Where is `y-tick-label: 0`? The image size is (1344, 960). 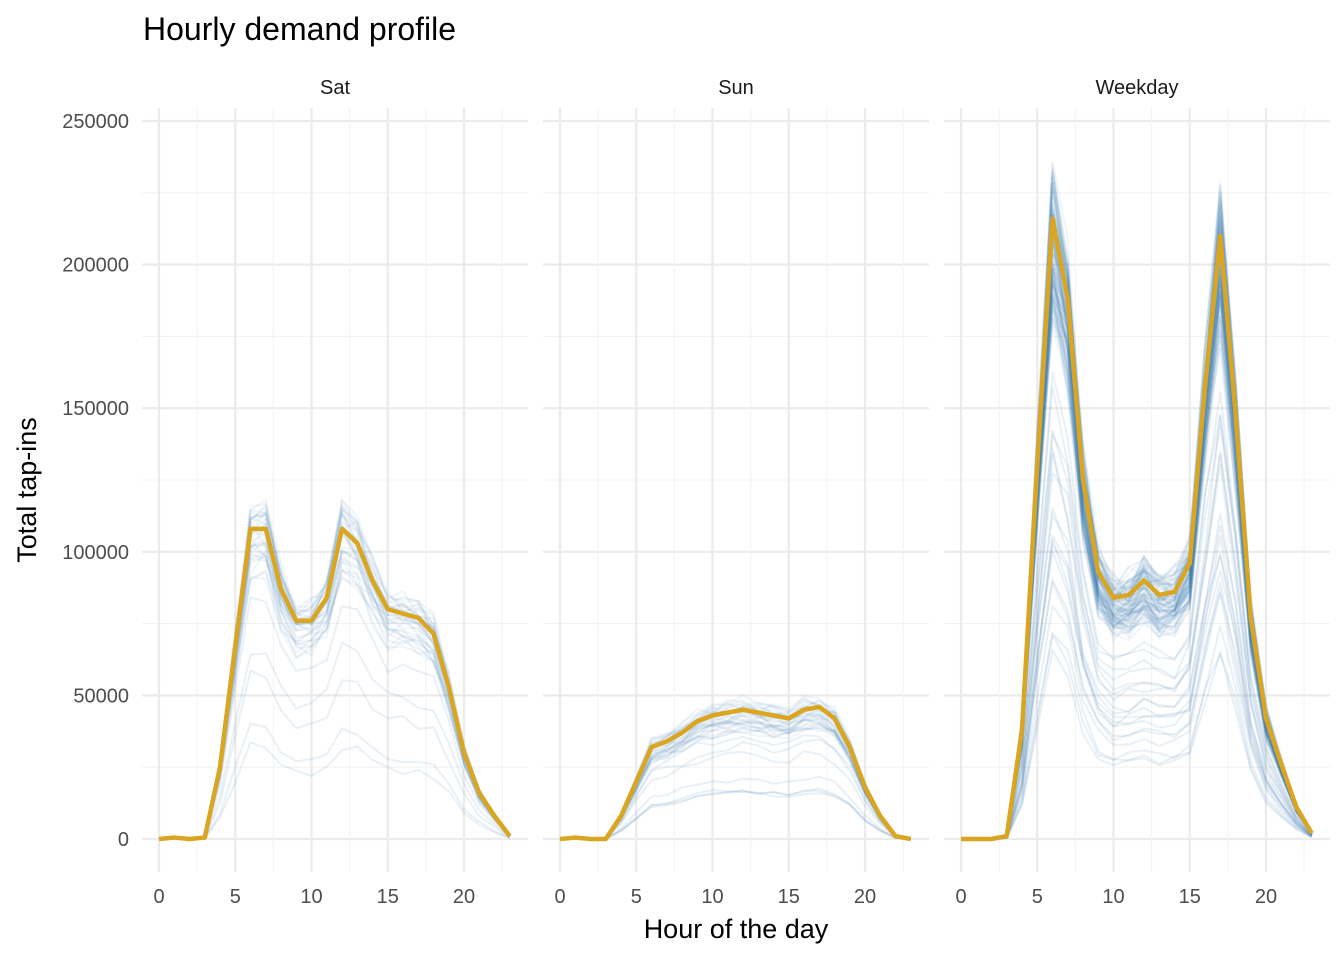 y-tick-label: 0 is located at coordinates (123, 840).